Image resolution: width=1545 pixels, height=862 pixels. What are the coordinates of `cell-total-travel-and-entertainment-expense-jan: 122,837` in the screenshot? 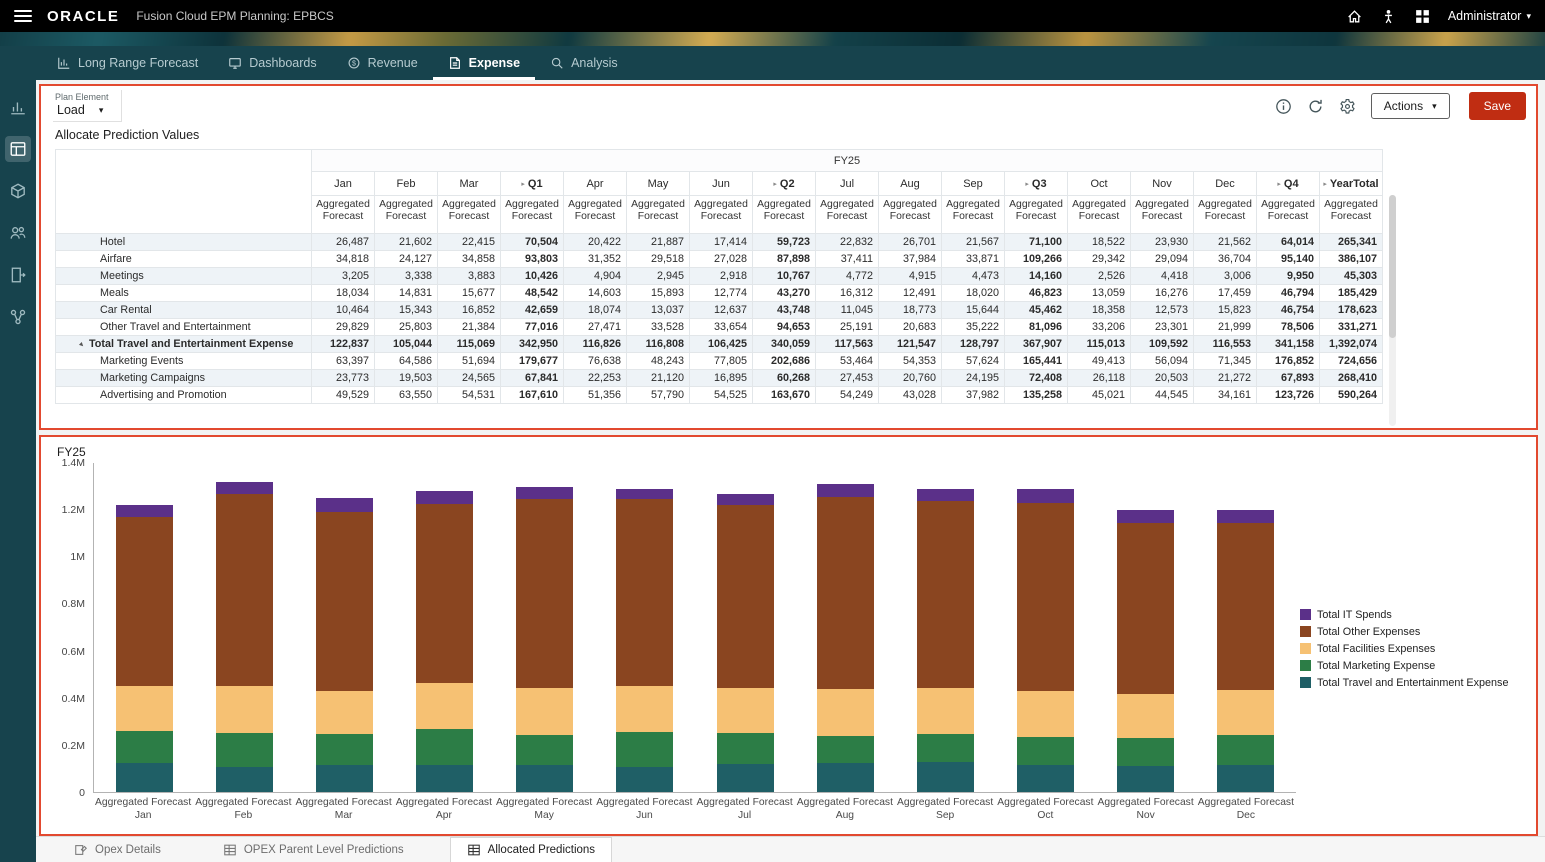 It's located at (343, 343).